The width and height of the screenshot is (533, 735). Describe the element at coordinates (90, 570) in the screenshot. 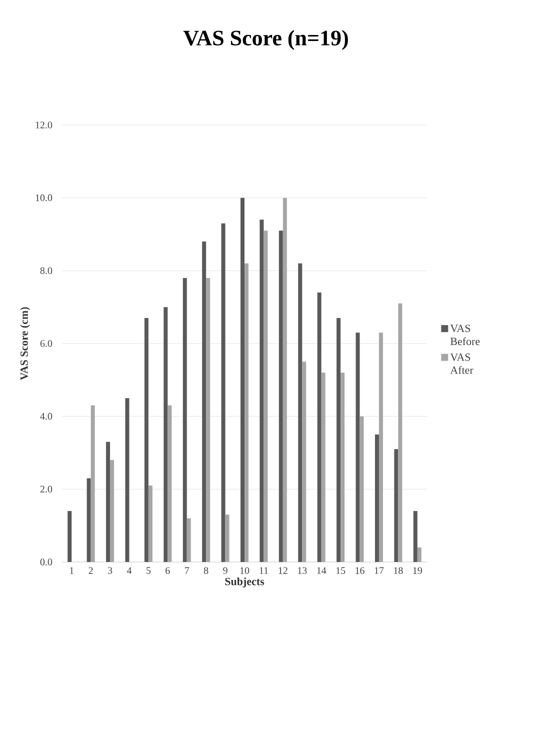

I see `x-tick-label: 2` at that location.